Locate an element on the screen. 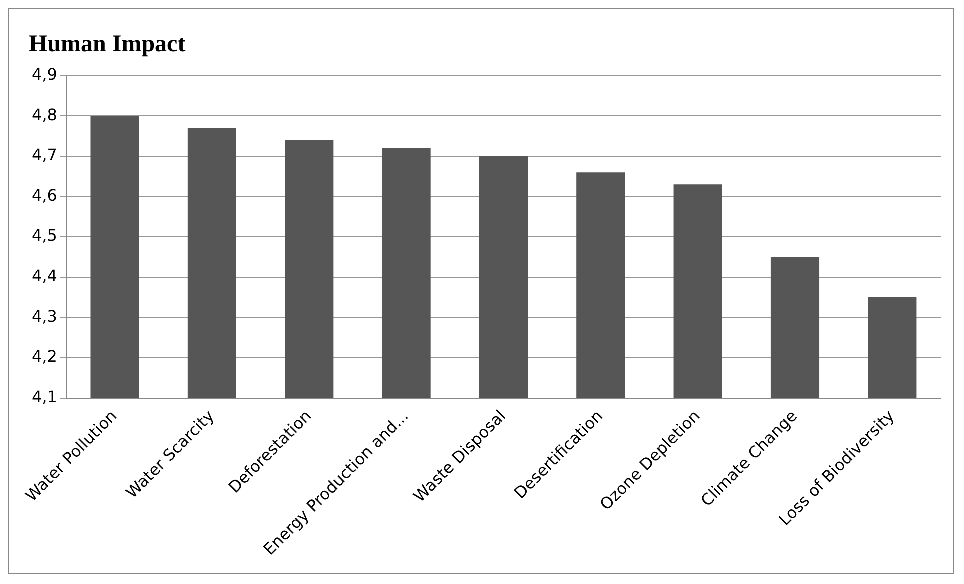 The image size is (964, 584). y-tick-label: 4,1 is located at coordinates (45, 397).